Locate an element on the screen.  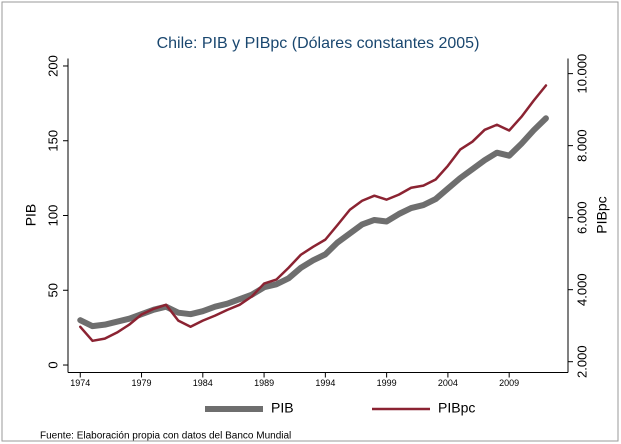
y2-tick-label: 2.000 is located at coordinates (581, 361).